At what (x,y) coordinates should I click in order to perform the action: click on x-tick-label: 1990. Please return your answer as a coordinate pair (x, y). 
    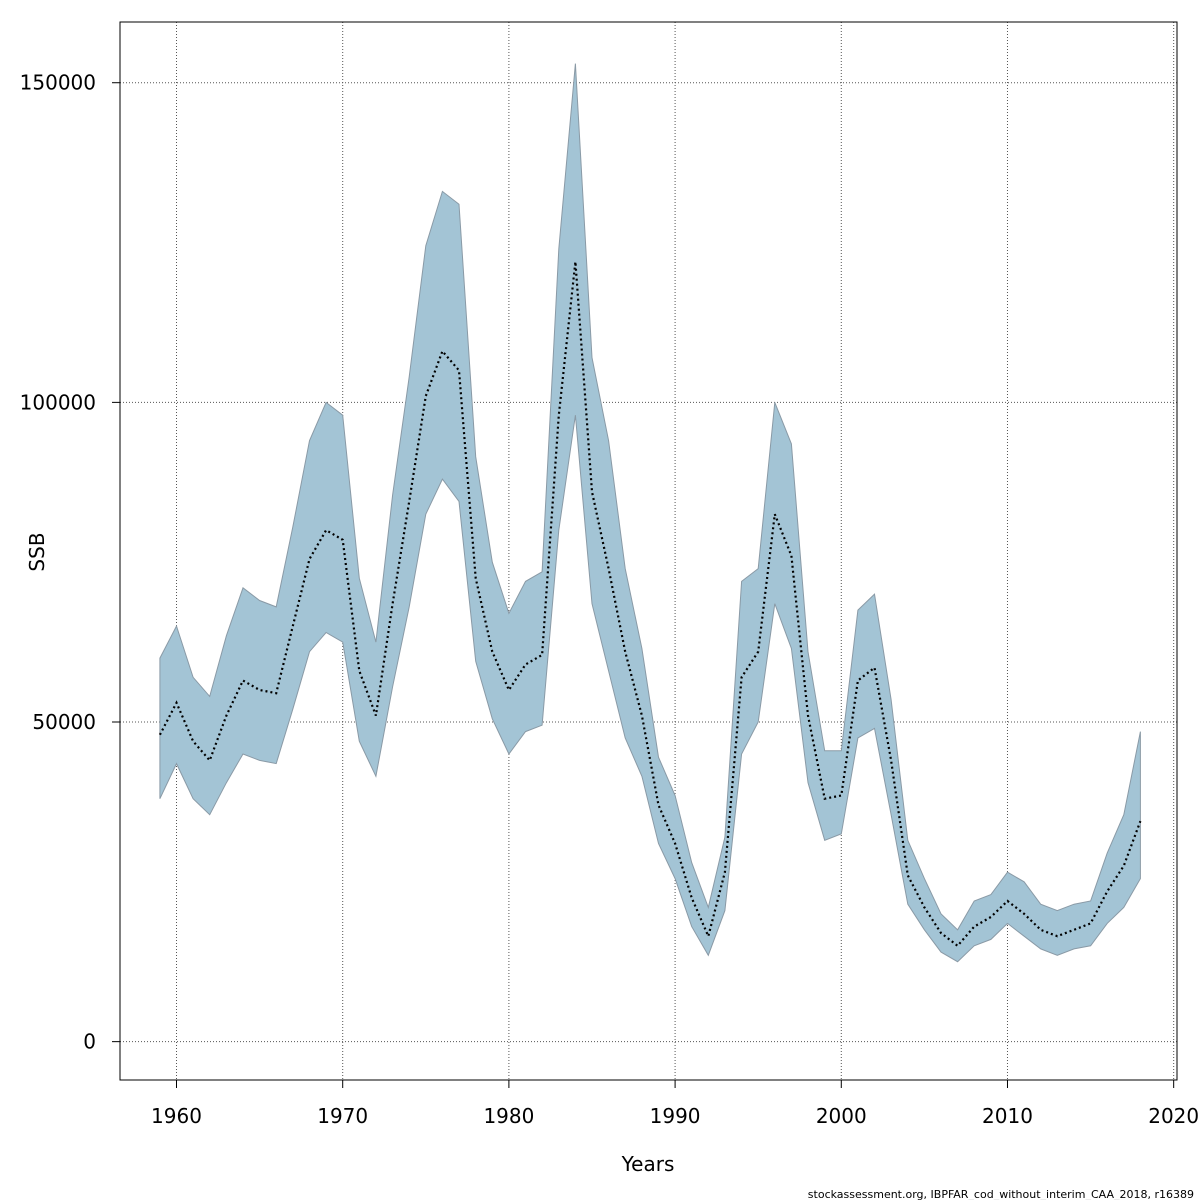
    Looking at the image, I should click on (675, 1116).